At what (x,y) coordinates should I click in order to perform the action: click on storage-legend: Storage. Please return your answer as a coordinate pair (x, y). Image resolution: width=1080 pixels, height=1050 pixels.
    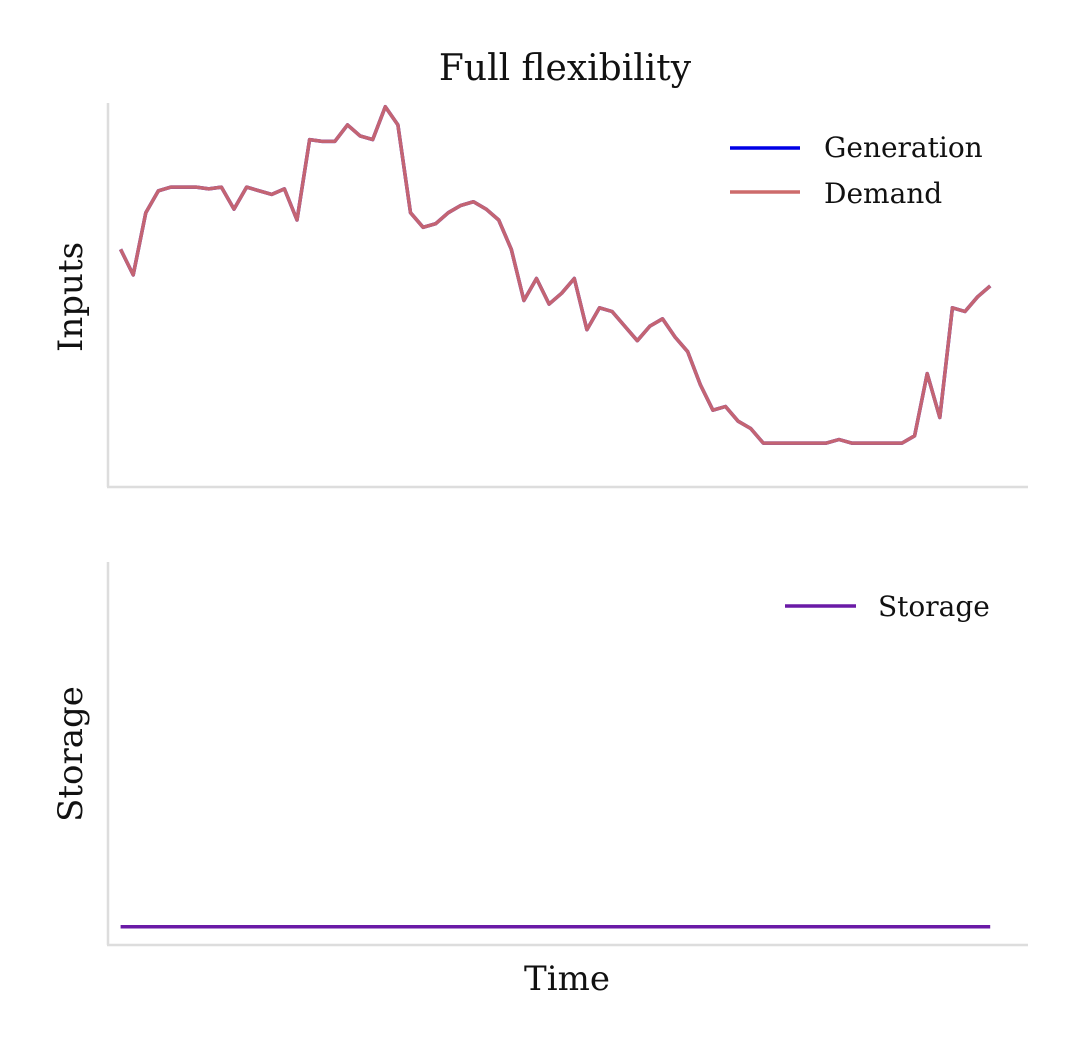
    Looking at the image, I should click on (887, 606).